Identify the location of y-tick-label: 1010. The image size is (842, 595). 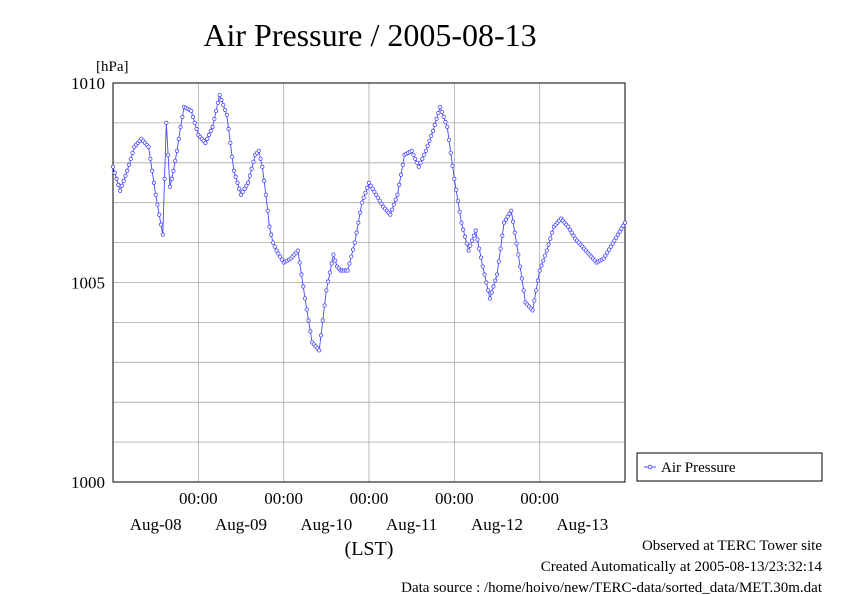
(88, 83).